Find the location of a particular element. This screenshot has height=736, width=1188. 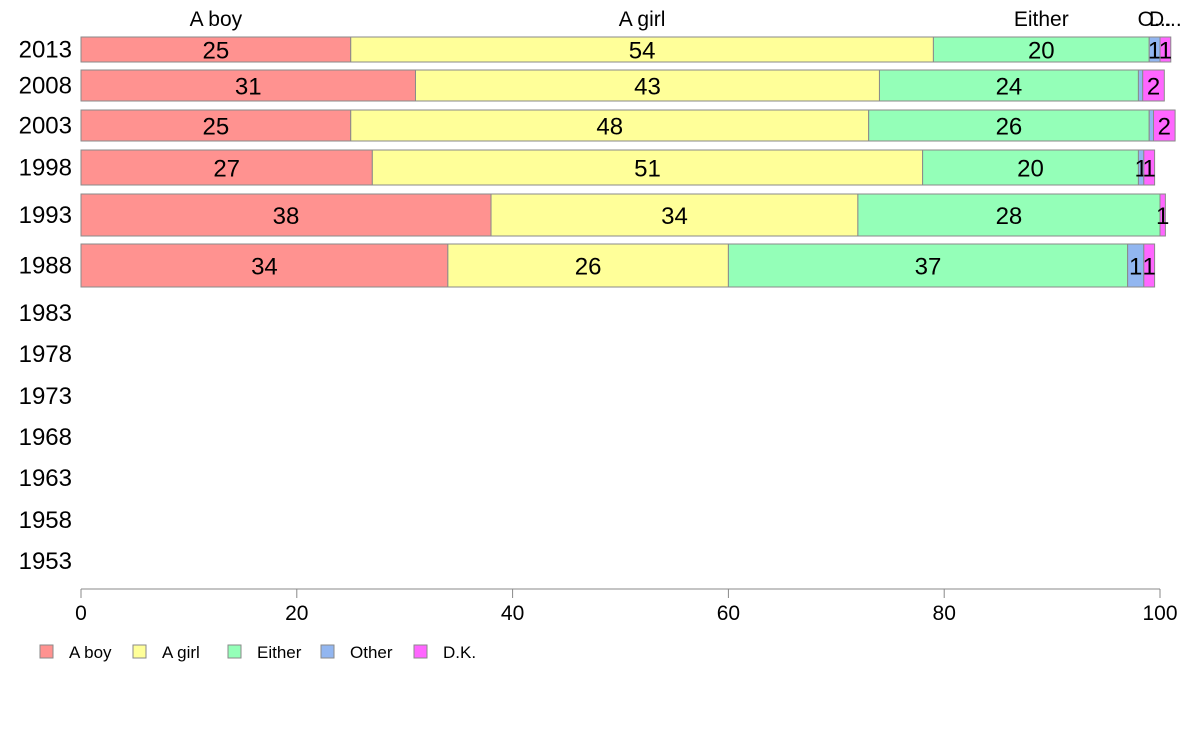

category-label-1983: 1983 is located at coordinates (45, 313).